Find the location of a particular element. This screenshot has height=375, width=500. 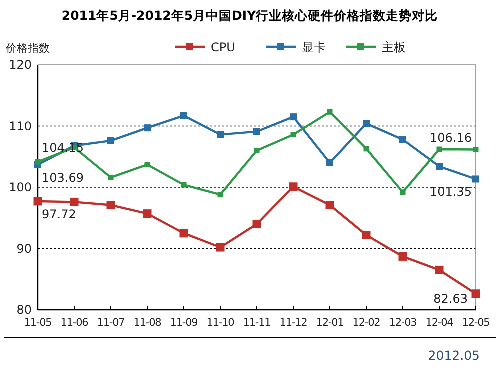

x-tick-label: 12-03 is located at coordinates (403, 323).